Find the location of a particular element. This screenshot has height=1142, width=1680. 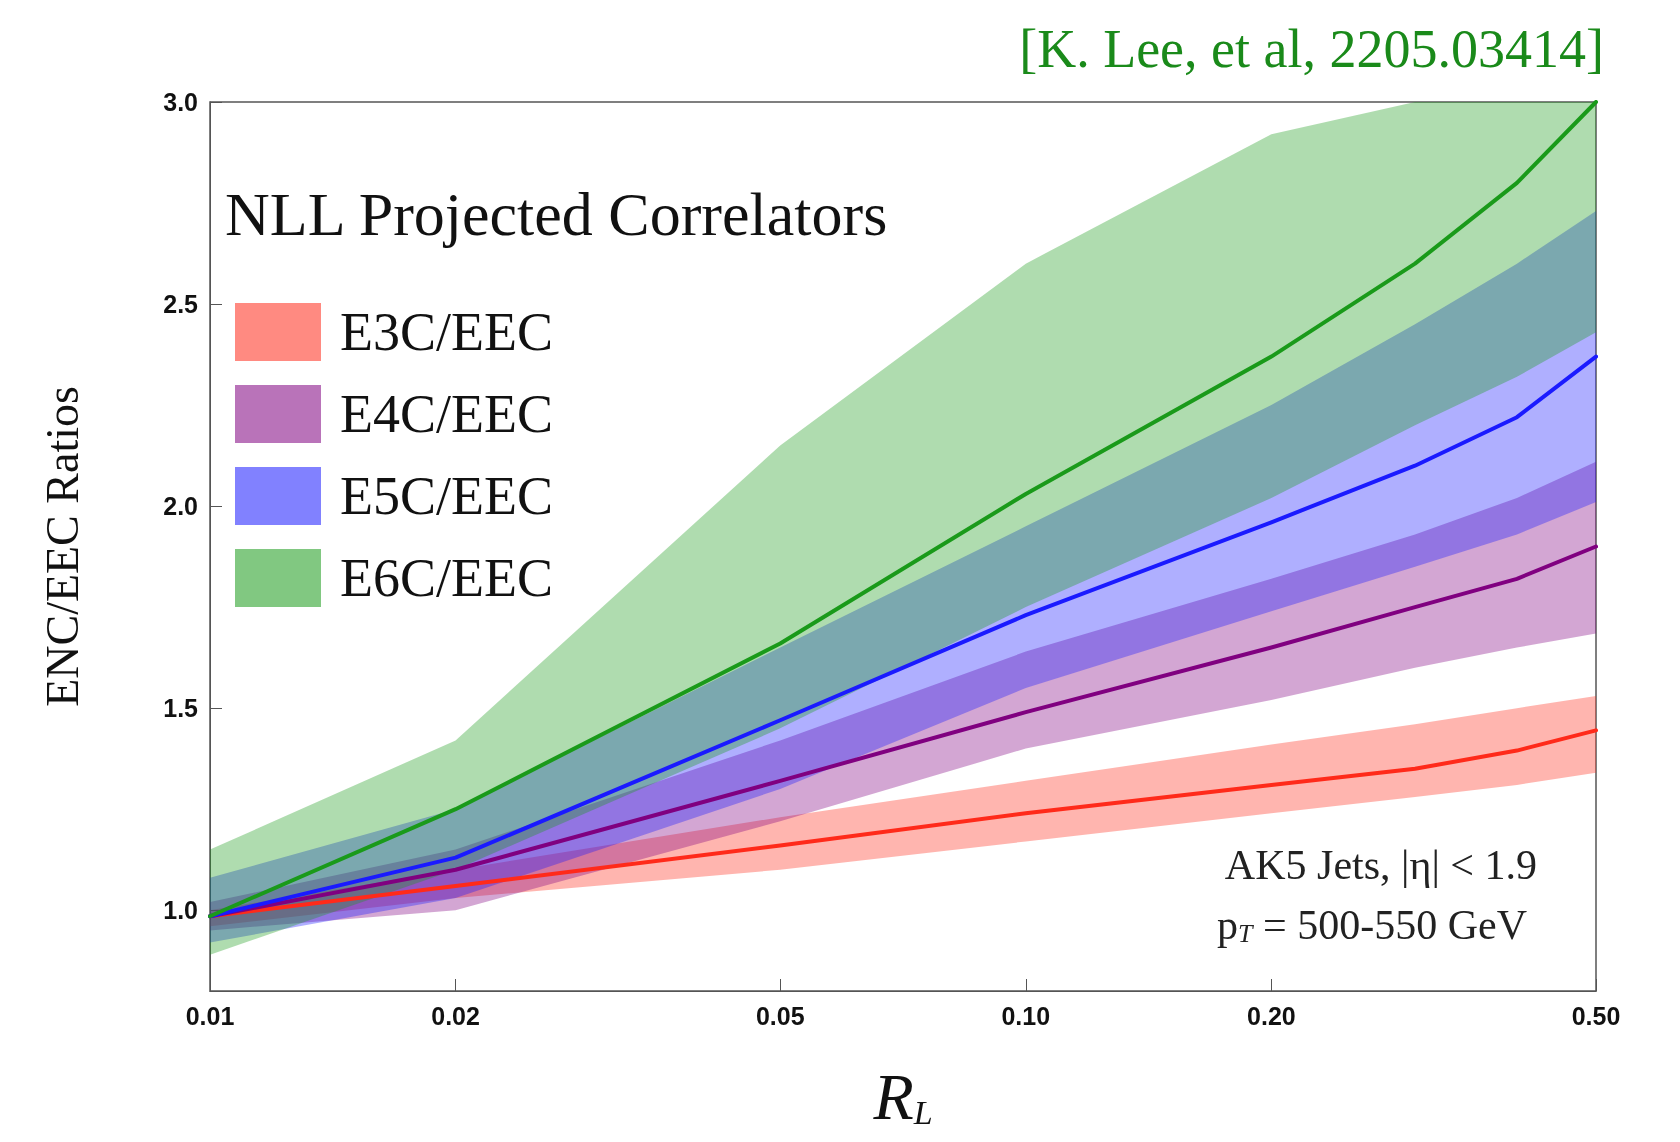

text: [K. Lee, et al, 2205.03414] is located at coordinates (1311, 49).